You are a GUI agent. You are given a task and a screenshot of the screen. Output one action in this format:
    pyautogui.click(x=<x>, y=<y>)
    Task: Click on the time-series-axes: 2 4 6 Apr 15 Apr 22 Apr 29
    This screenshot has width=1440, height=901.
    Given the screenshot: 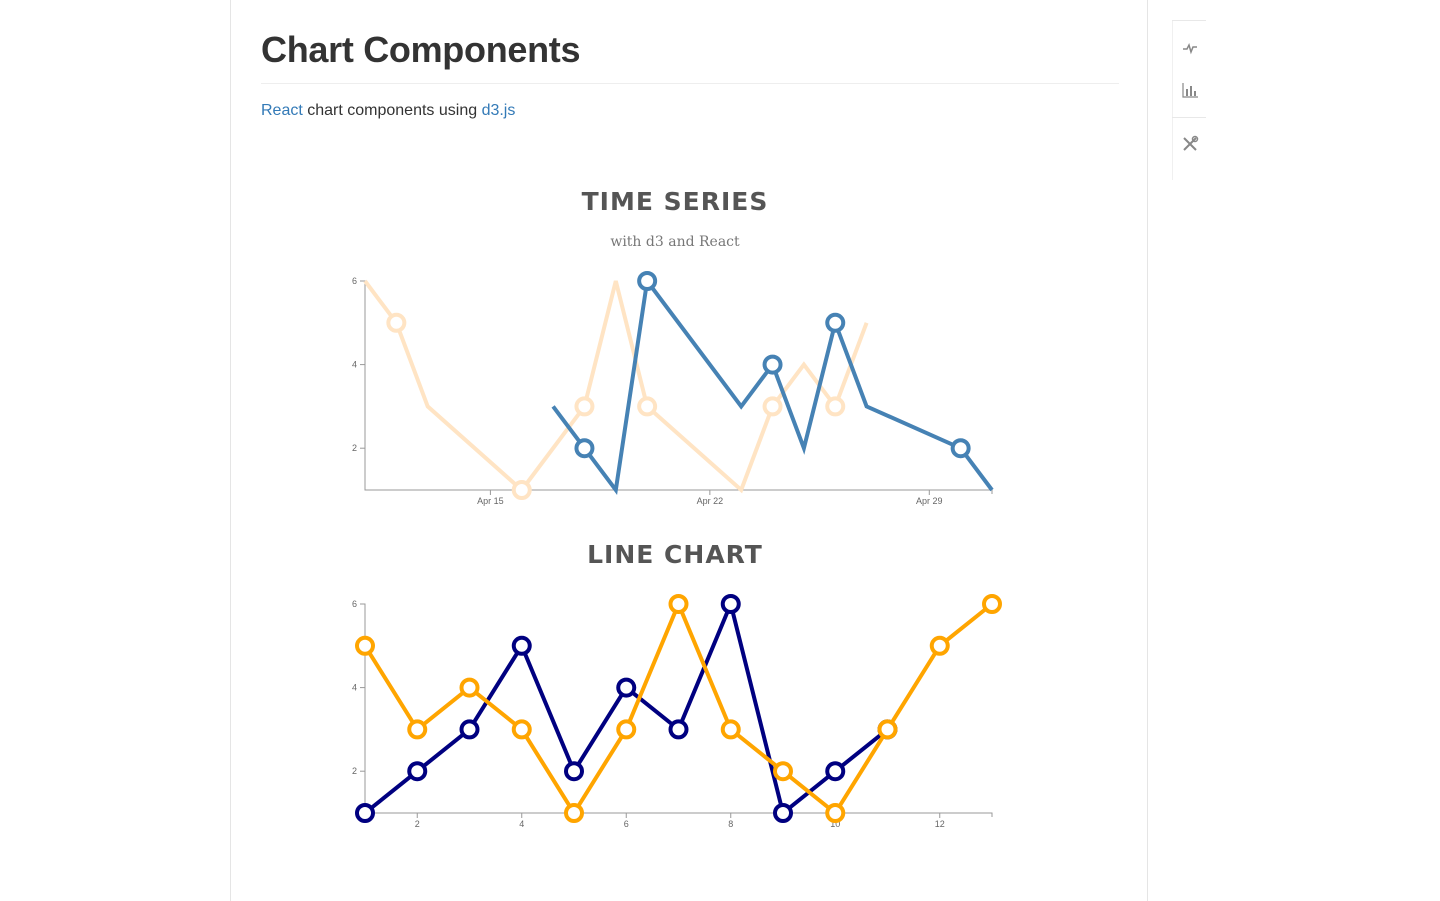 What is the action you would take?
    pyautogui.click(x=672, y=391)
    